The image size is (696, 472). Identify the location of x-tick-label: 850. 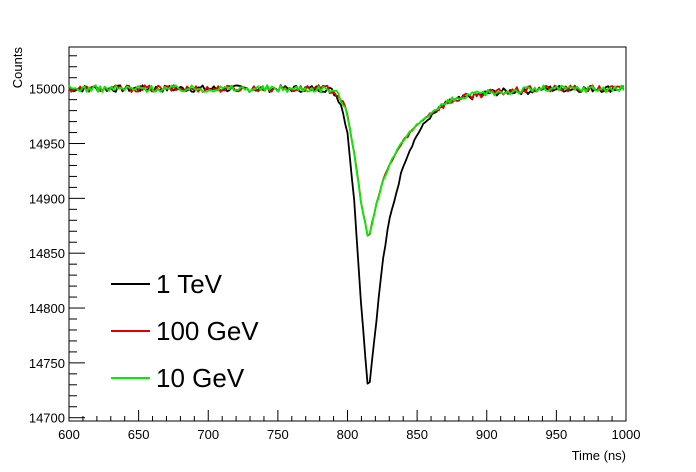
(417, 434).